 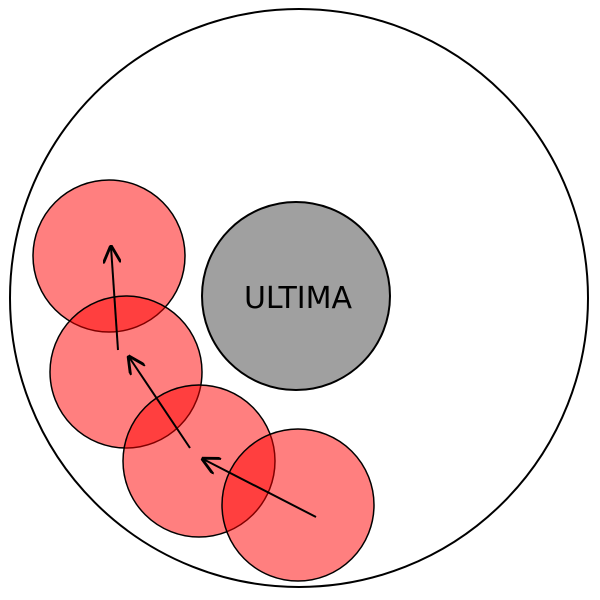 I want to click on center-label: ULTIMA, so click(x=298, y=298).